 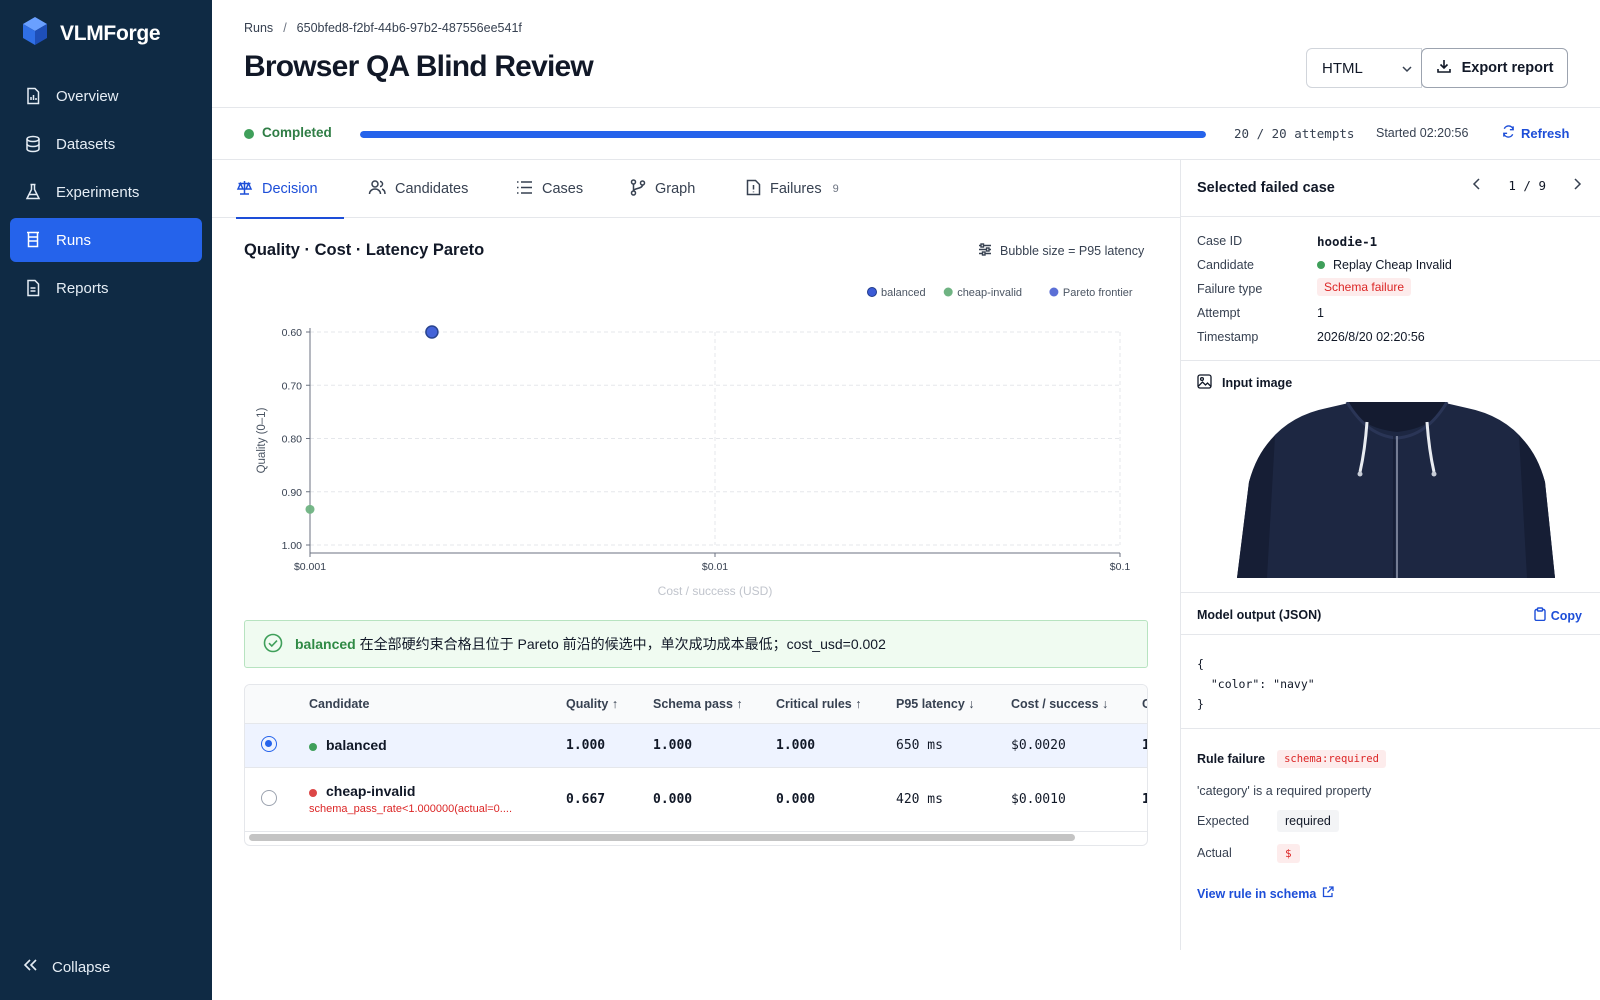 I want to click on x-tick-label: $0.1, so click(x=1120, y=567).